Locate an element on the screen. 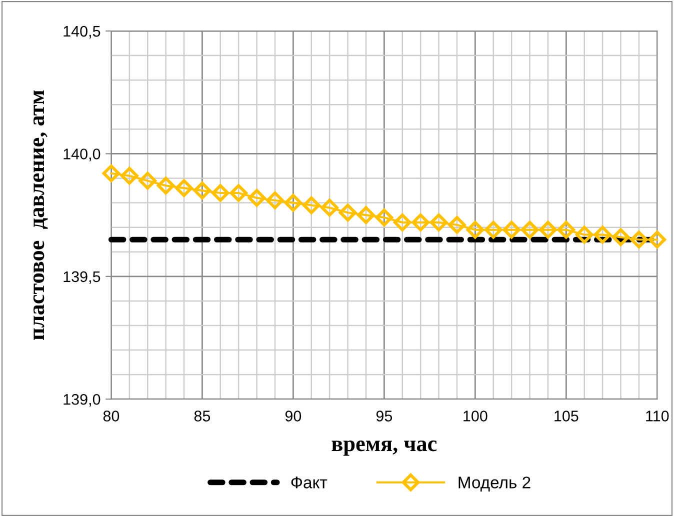 The image size is (674, 517). x-tick-label: 90 is located at coordinates (293, 416).